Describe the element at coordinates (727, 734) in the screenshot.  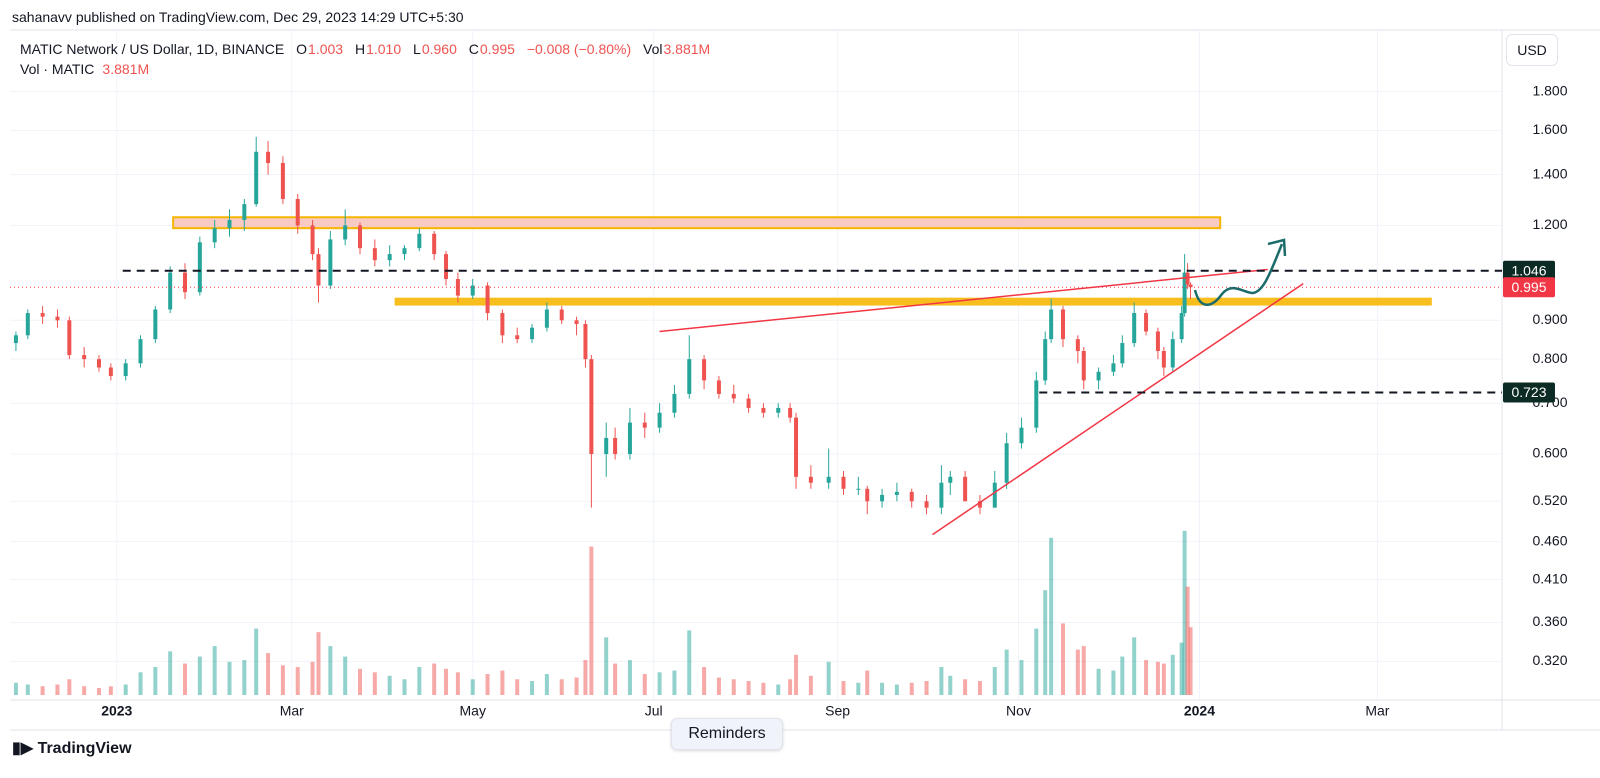
I see `reminders-button: Reminders` at that location.